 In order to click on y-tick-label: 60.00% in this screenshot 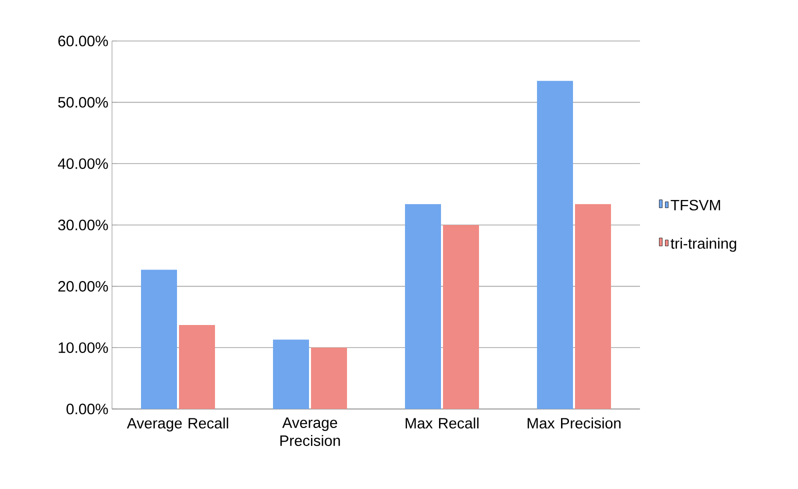, I will do `click(83, 41)`.